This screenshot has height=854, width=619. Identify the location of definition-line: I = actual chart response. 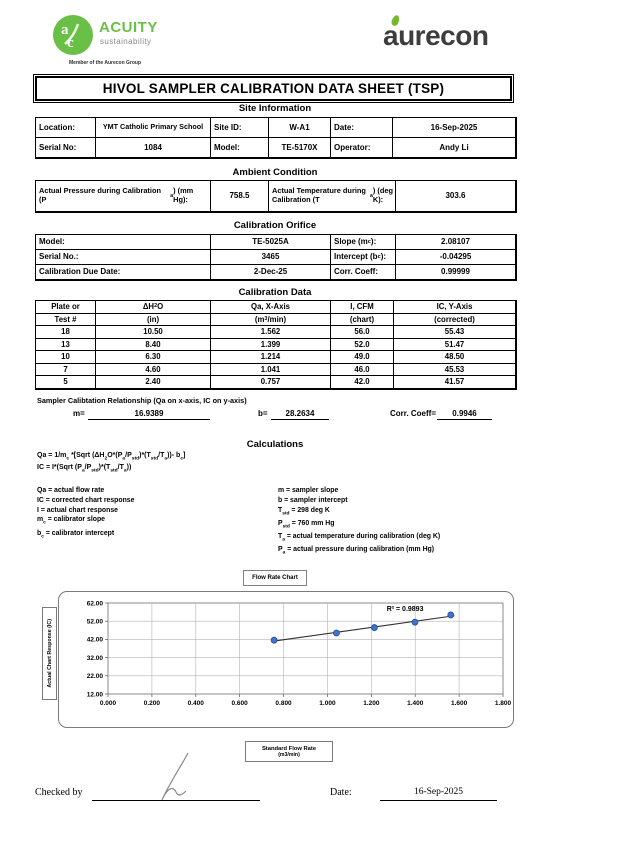
(77, 510).